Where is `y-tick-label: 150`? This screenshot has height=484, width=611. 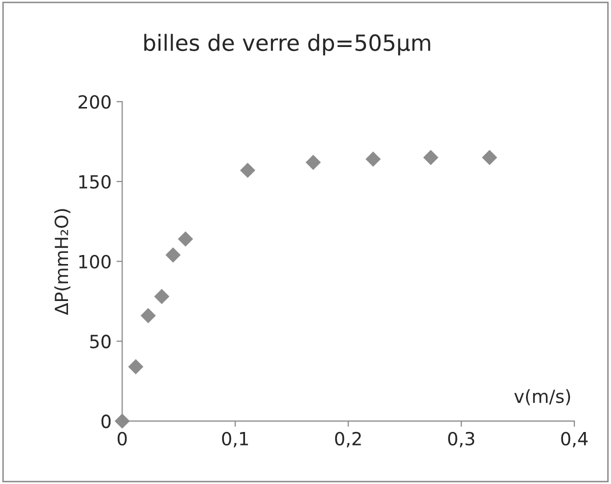
y-tick-label: 150 is located at coordinates (95, 181).